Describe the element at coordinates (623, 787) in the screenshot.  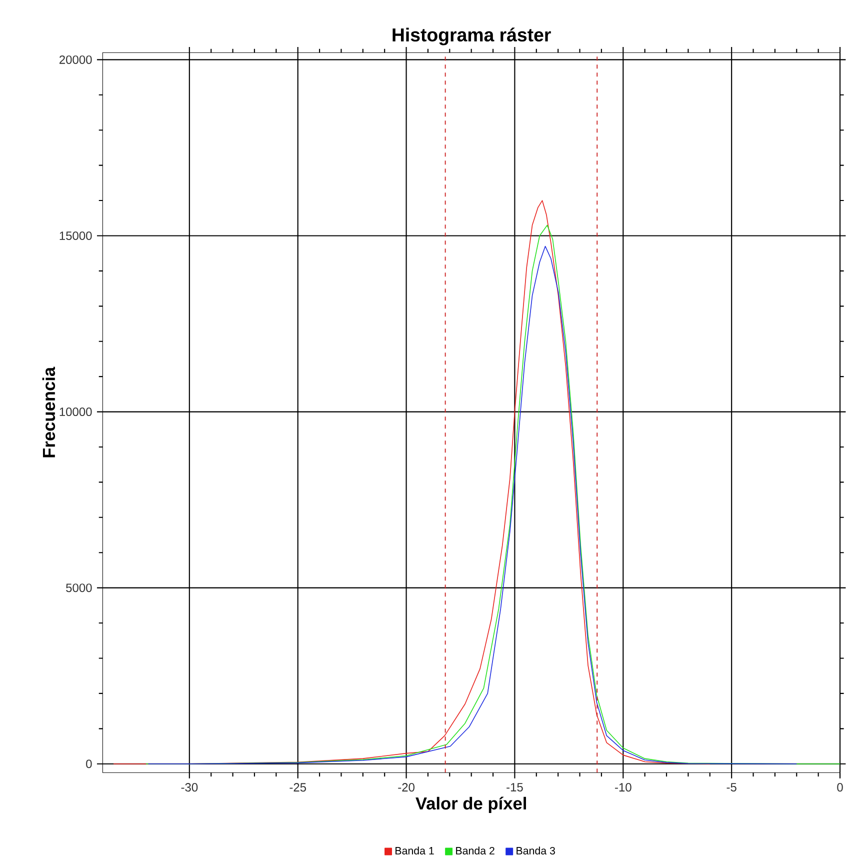
I see `x-tick-label: -10` at that location.